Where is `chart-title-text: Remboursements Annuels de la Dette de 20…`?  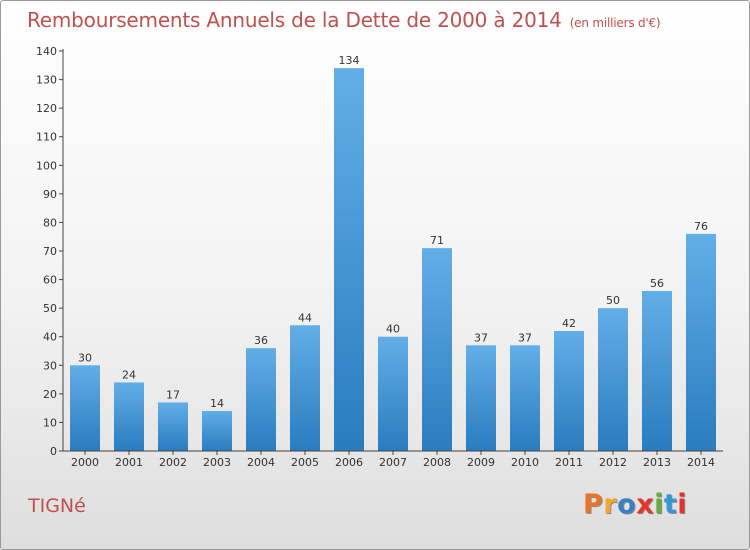 chart-title-text: Remboursements Annuels de la Dette de 20… is located at coordinates (294, 20).